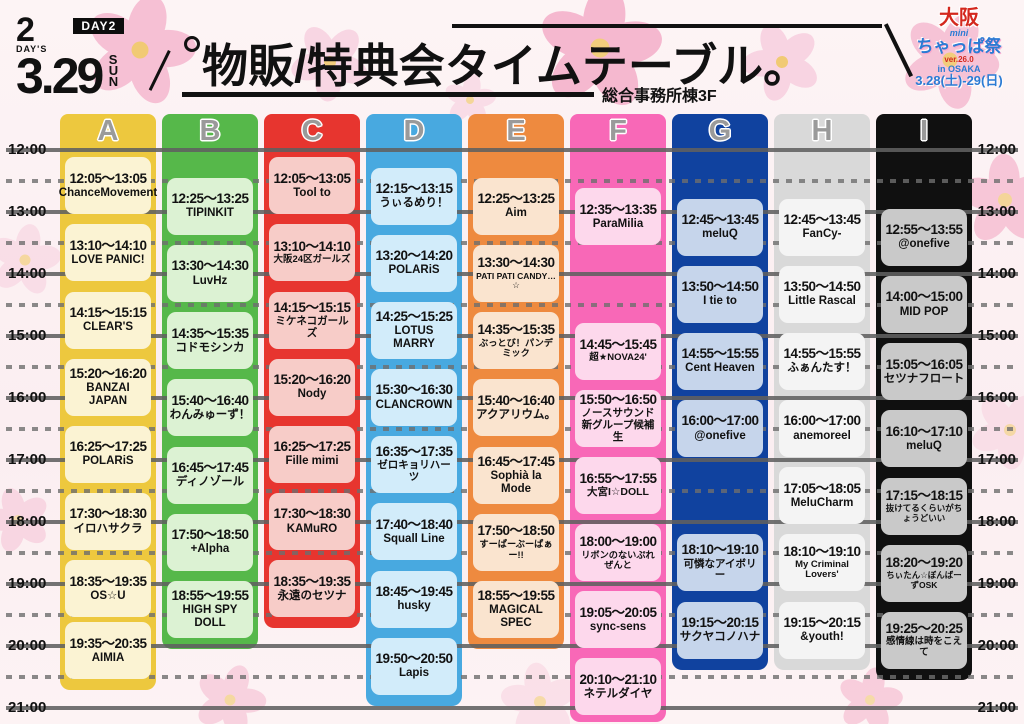 The image size is (1024, 724). What do you see at coordinates (210, 213) in the screenshot?
I see `event-artist: TIPINKIT` at bounding box center [210, 213].